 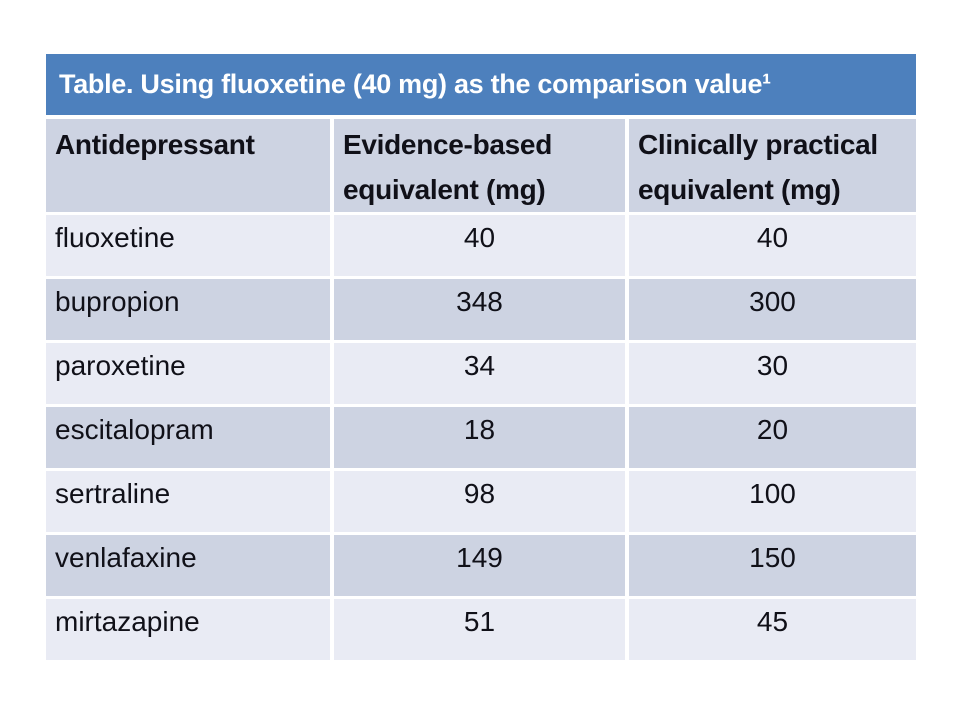 What do you see at coordinates (479, 501) in the screenshot?
I see `evidence-equivalent-cell: 98` at bounding box center [479, 501].